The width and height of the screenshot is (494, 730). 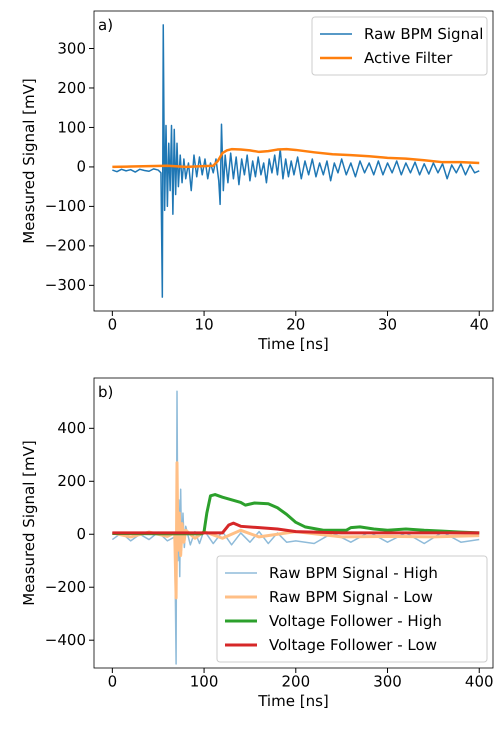 I want to click on x-tick-label: 400, so click(x=479, y=681).